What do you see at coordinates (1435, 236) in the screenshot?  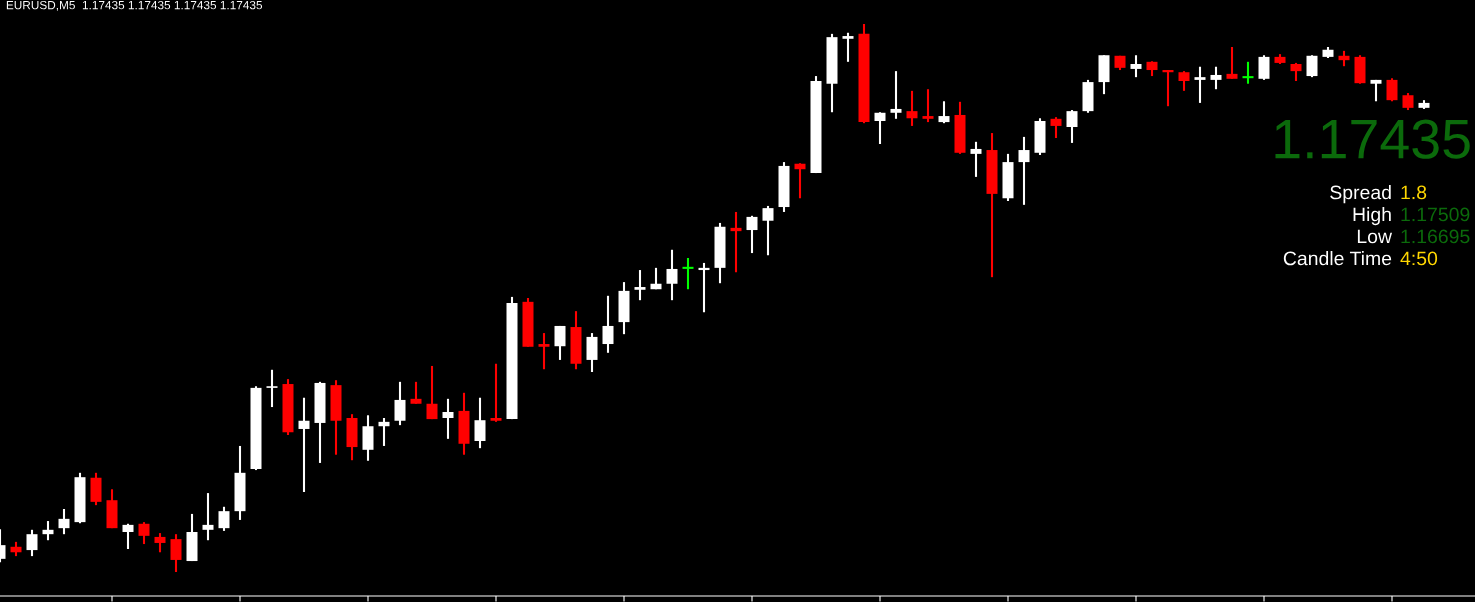 I see `annotation: 1.16695` at bounding box center [1435, 236].